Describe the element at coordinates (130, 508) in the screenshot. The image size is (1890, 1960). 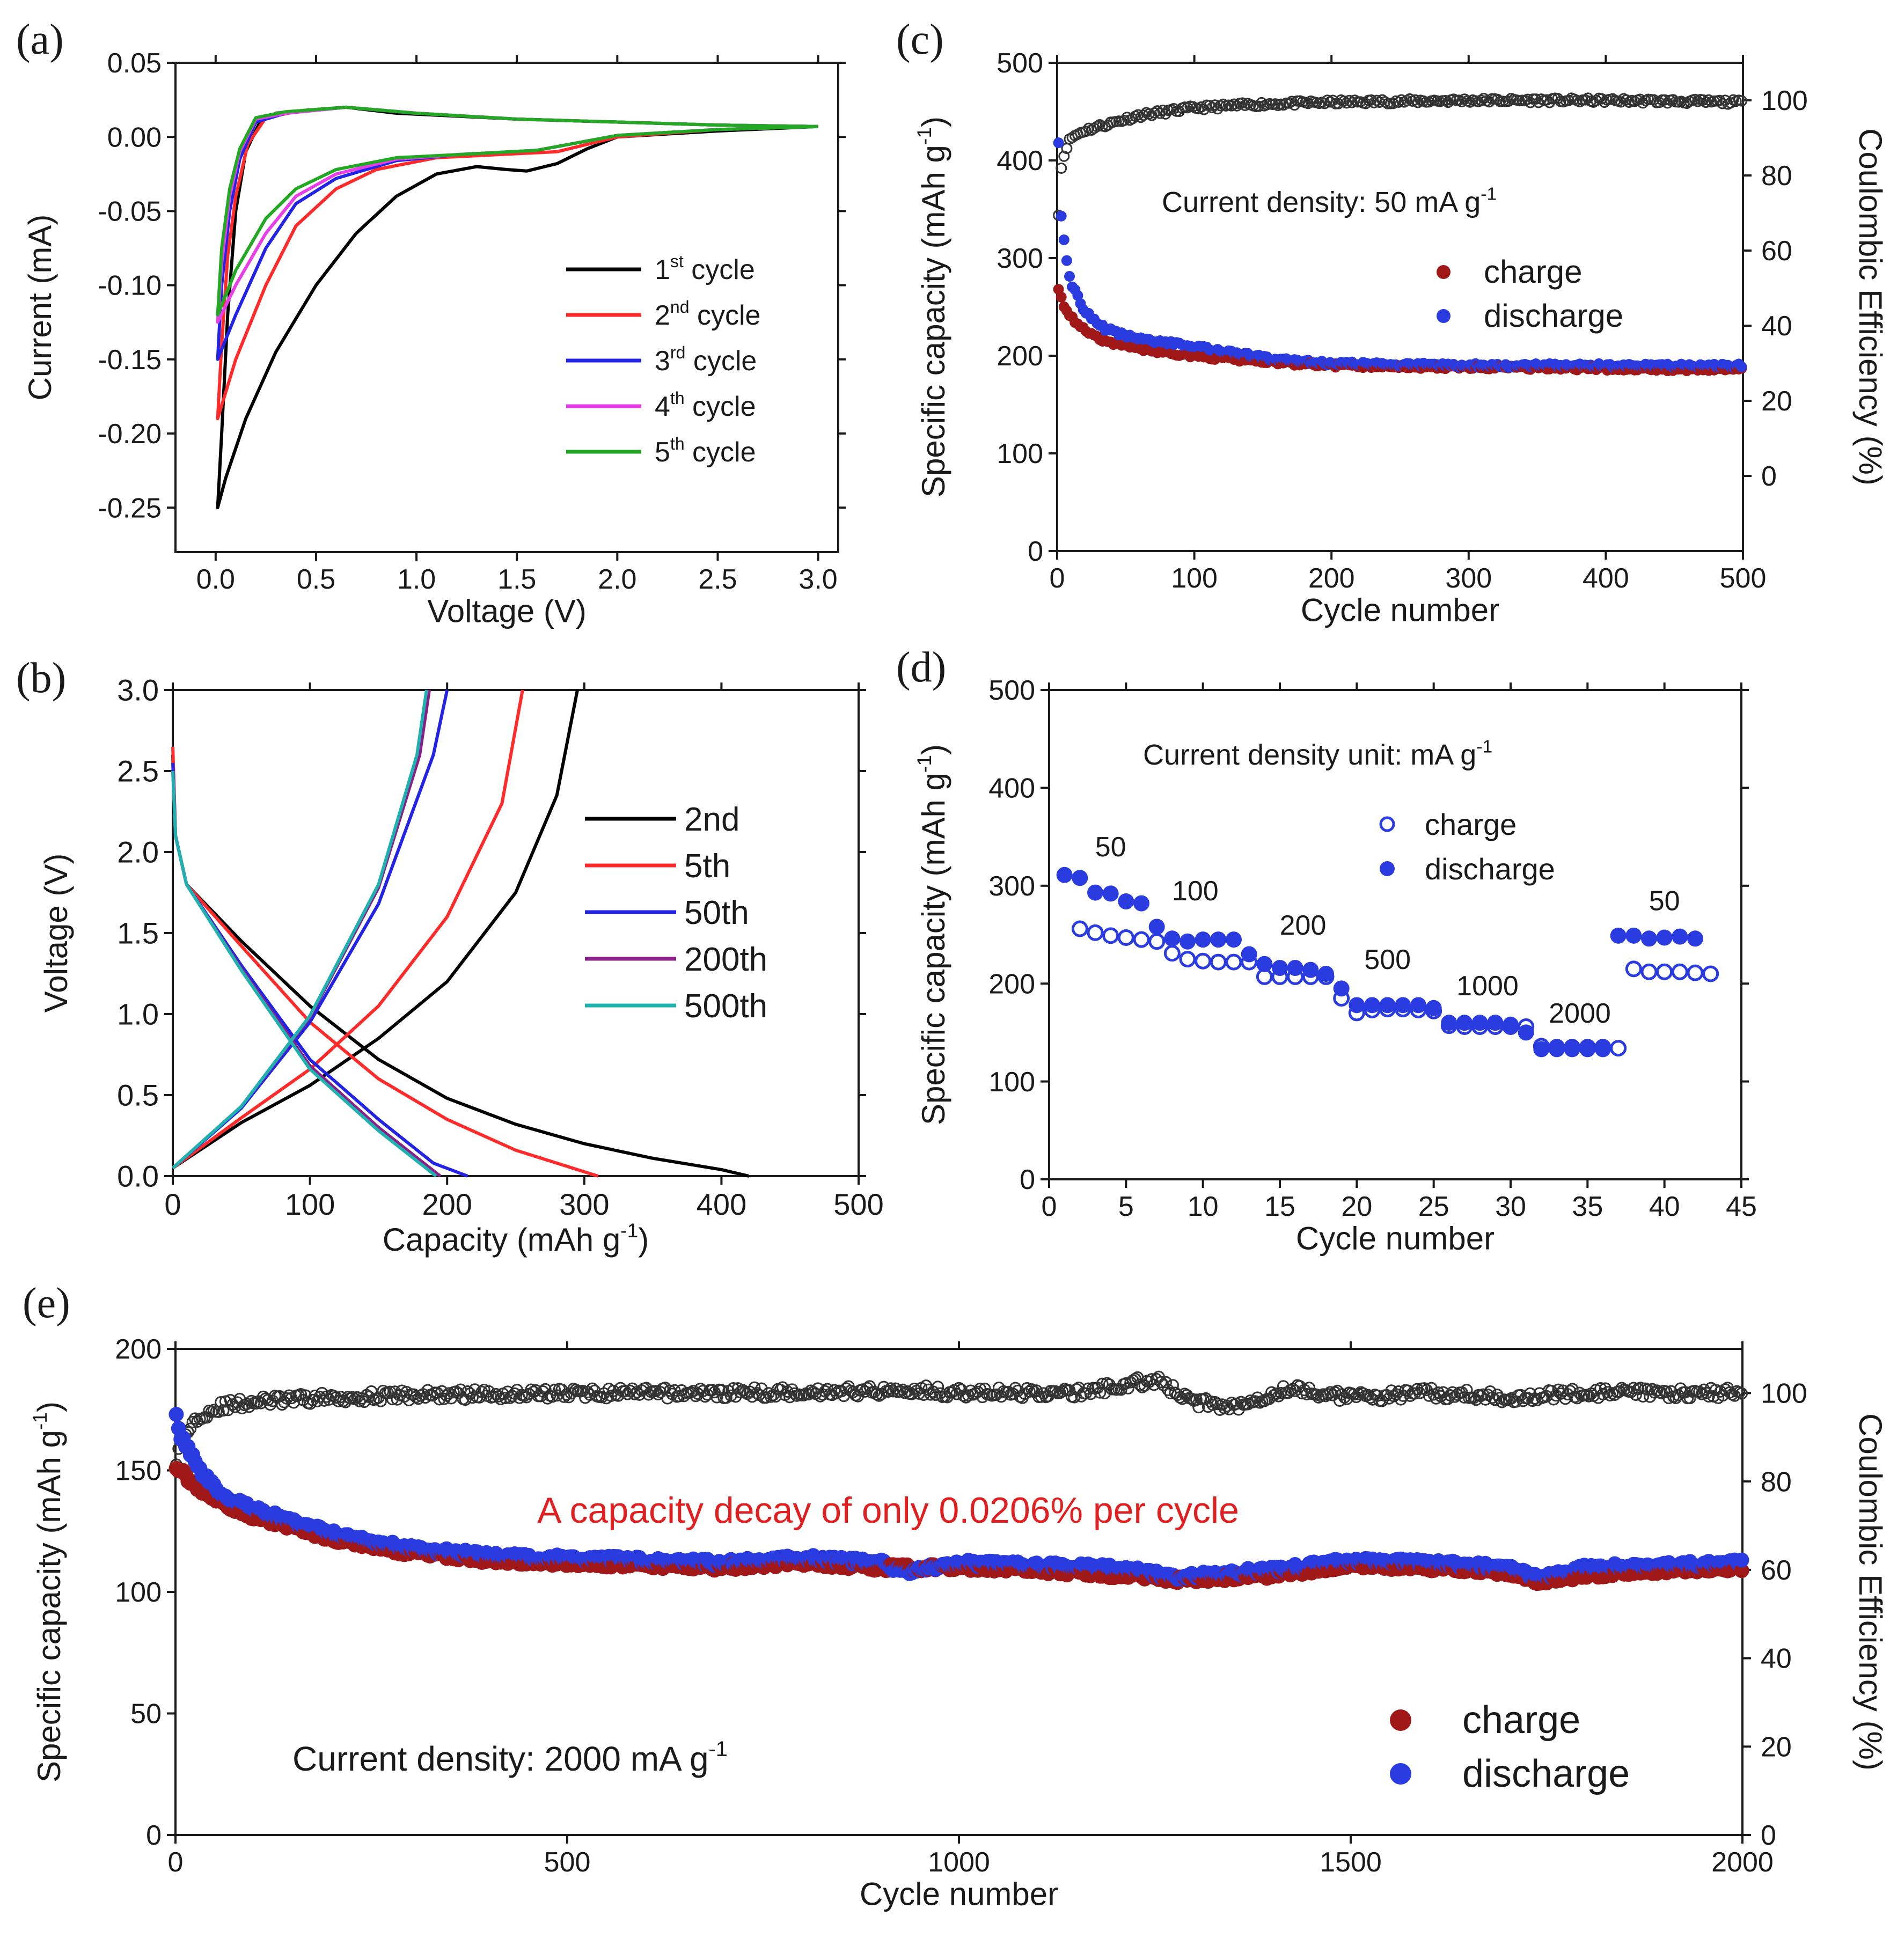
I see `y-tick-label: -0.25` at that location.